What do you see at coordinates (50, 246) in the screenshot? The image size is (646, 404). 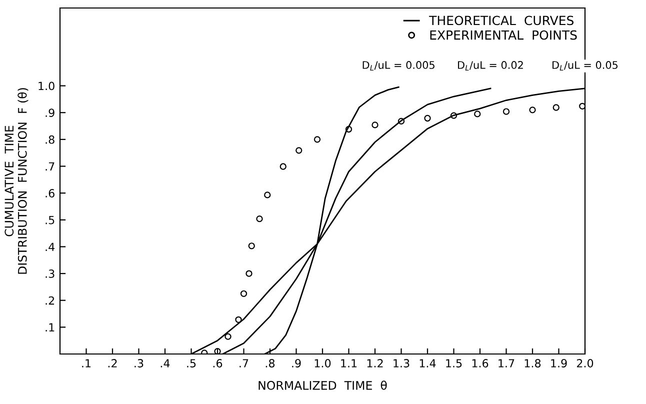 I see `y-tick-label: .4` at bounding box center [50, 246].